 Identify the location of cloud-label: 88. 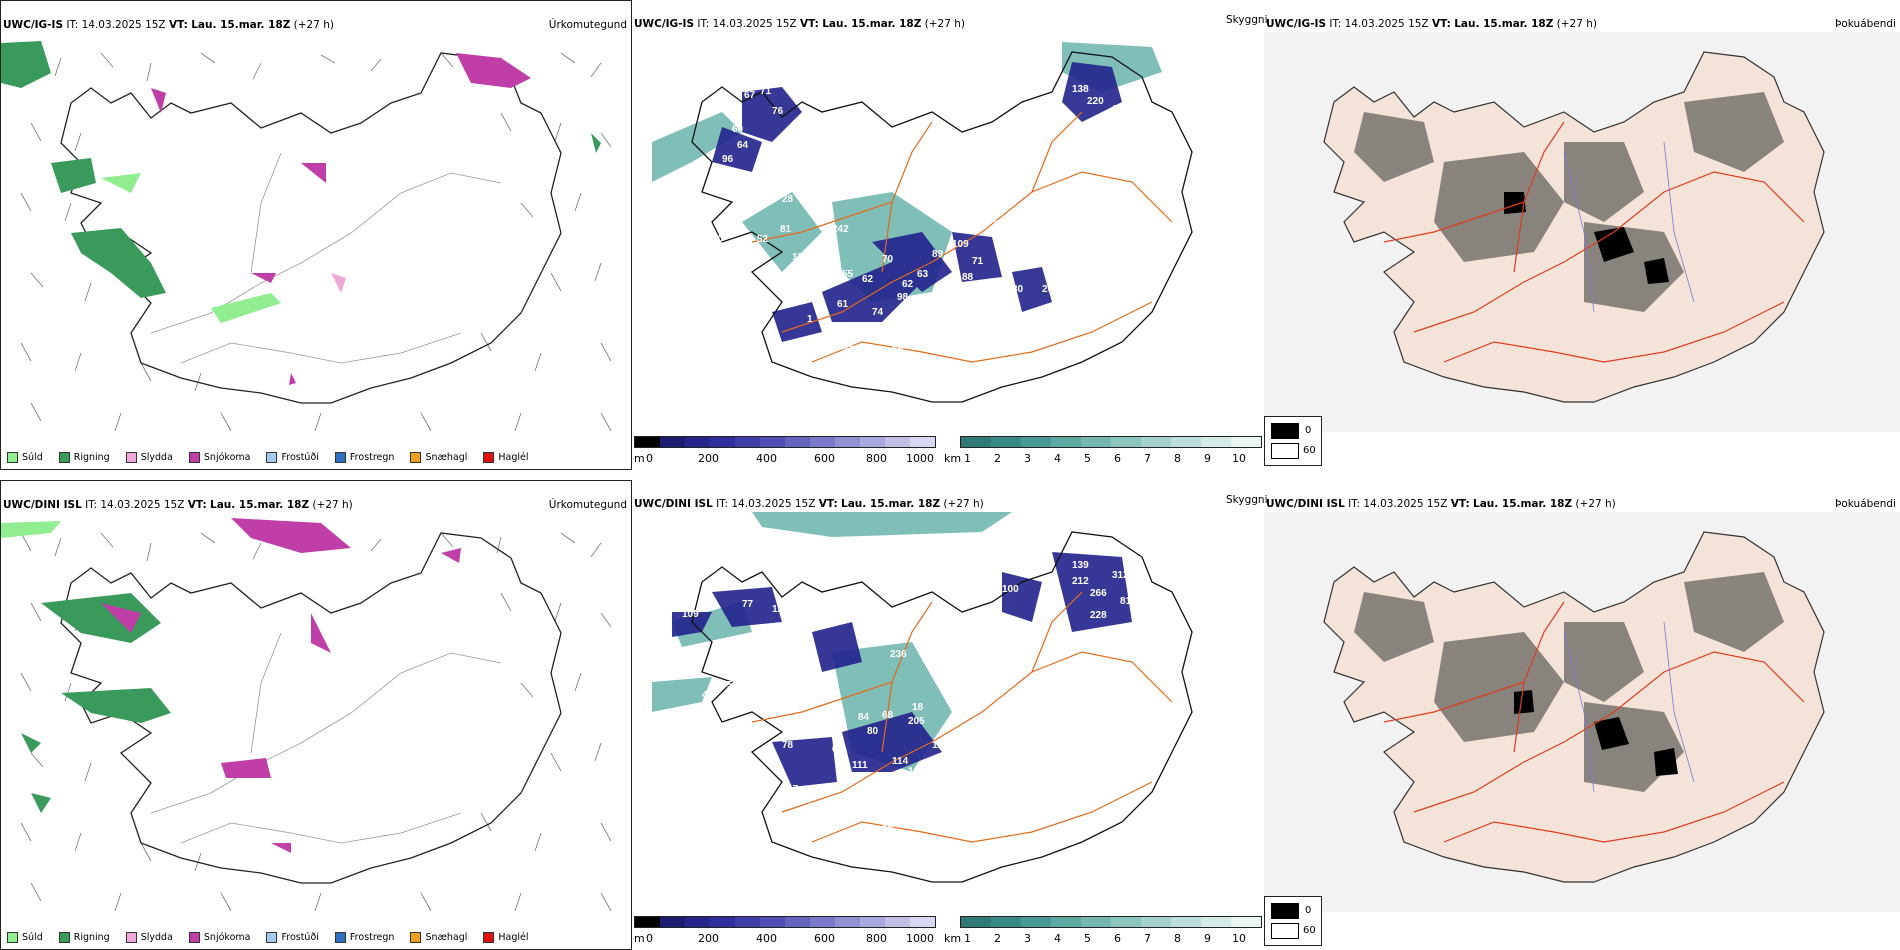
(968, 277).